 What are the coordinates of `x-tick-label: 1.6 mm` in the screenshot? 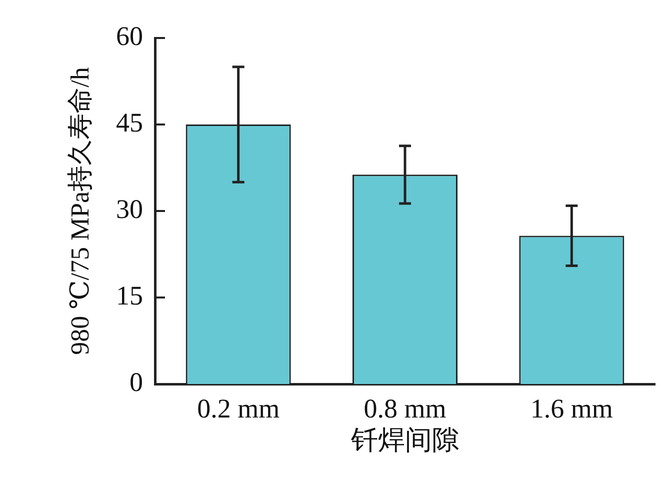 It's located at (571, 408).